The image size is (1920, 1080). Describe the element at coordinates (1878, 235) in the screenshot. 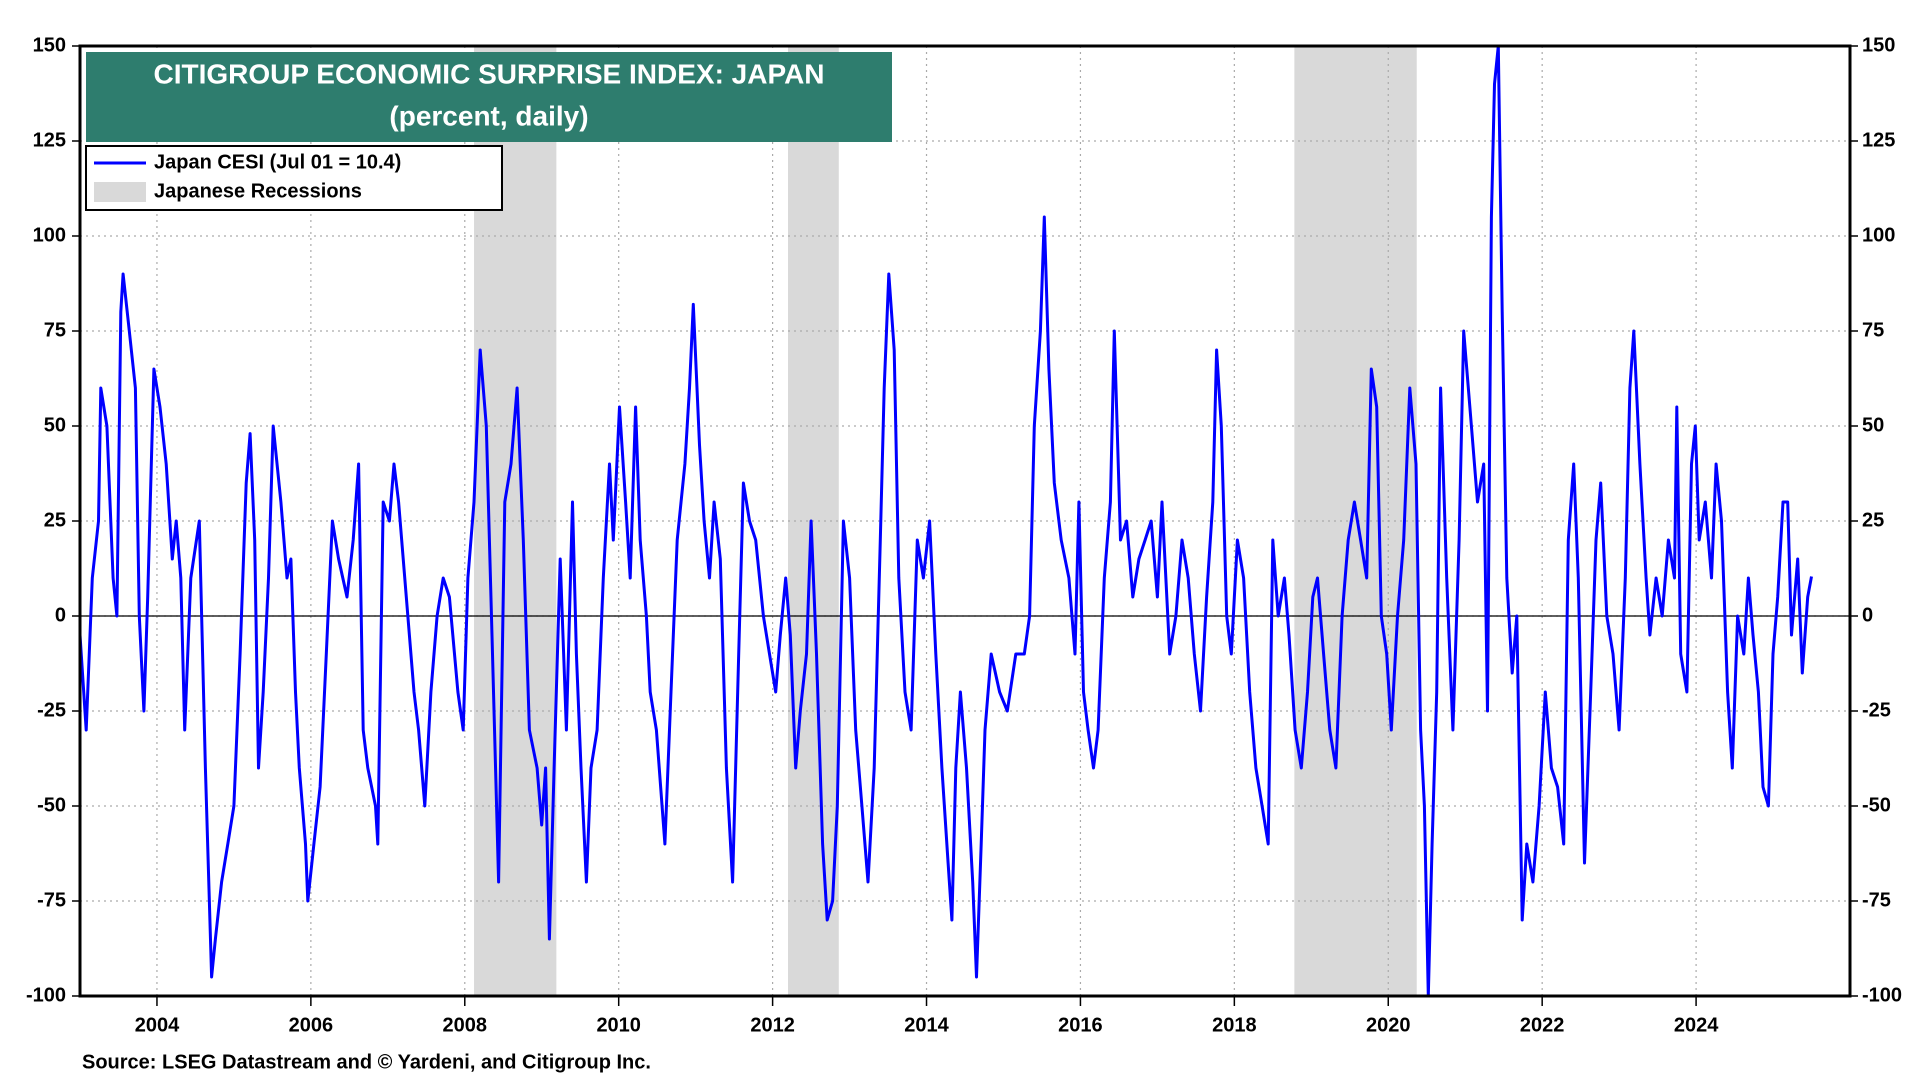

I see `y2-tick-label: 100` at that location.